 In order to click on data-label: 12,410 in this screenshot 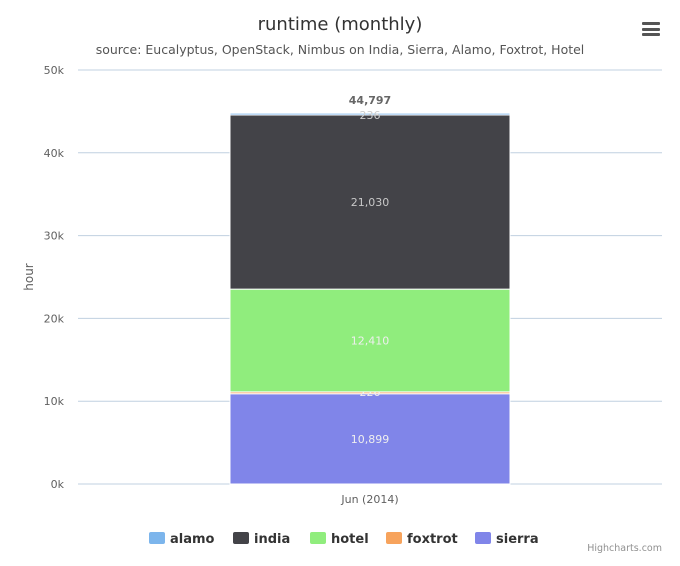, I will do `click(370, 341)`.